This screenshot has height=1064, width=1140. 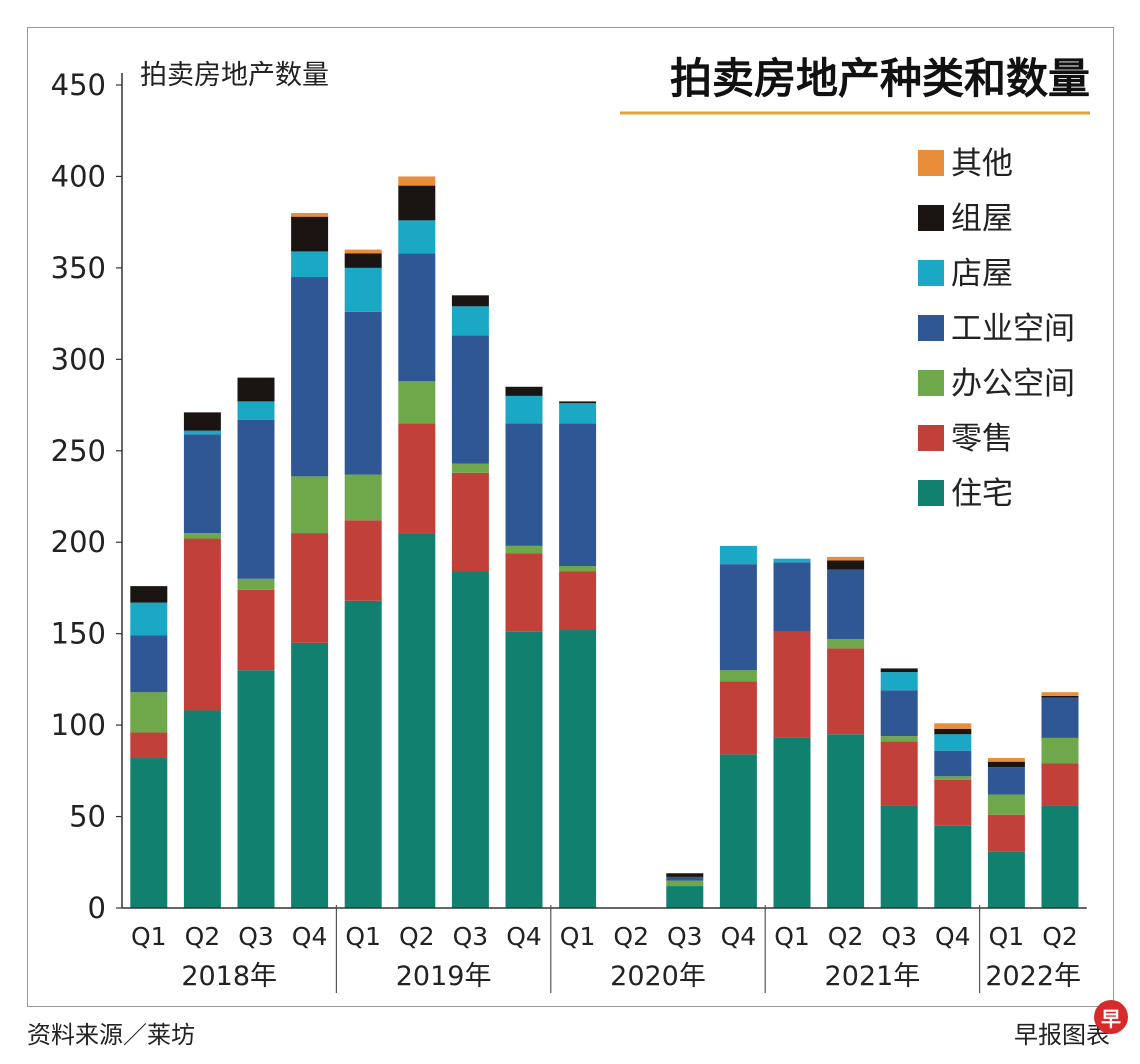 I want to click on y-tick-label: 400, so click(x=78, y=176).